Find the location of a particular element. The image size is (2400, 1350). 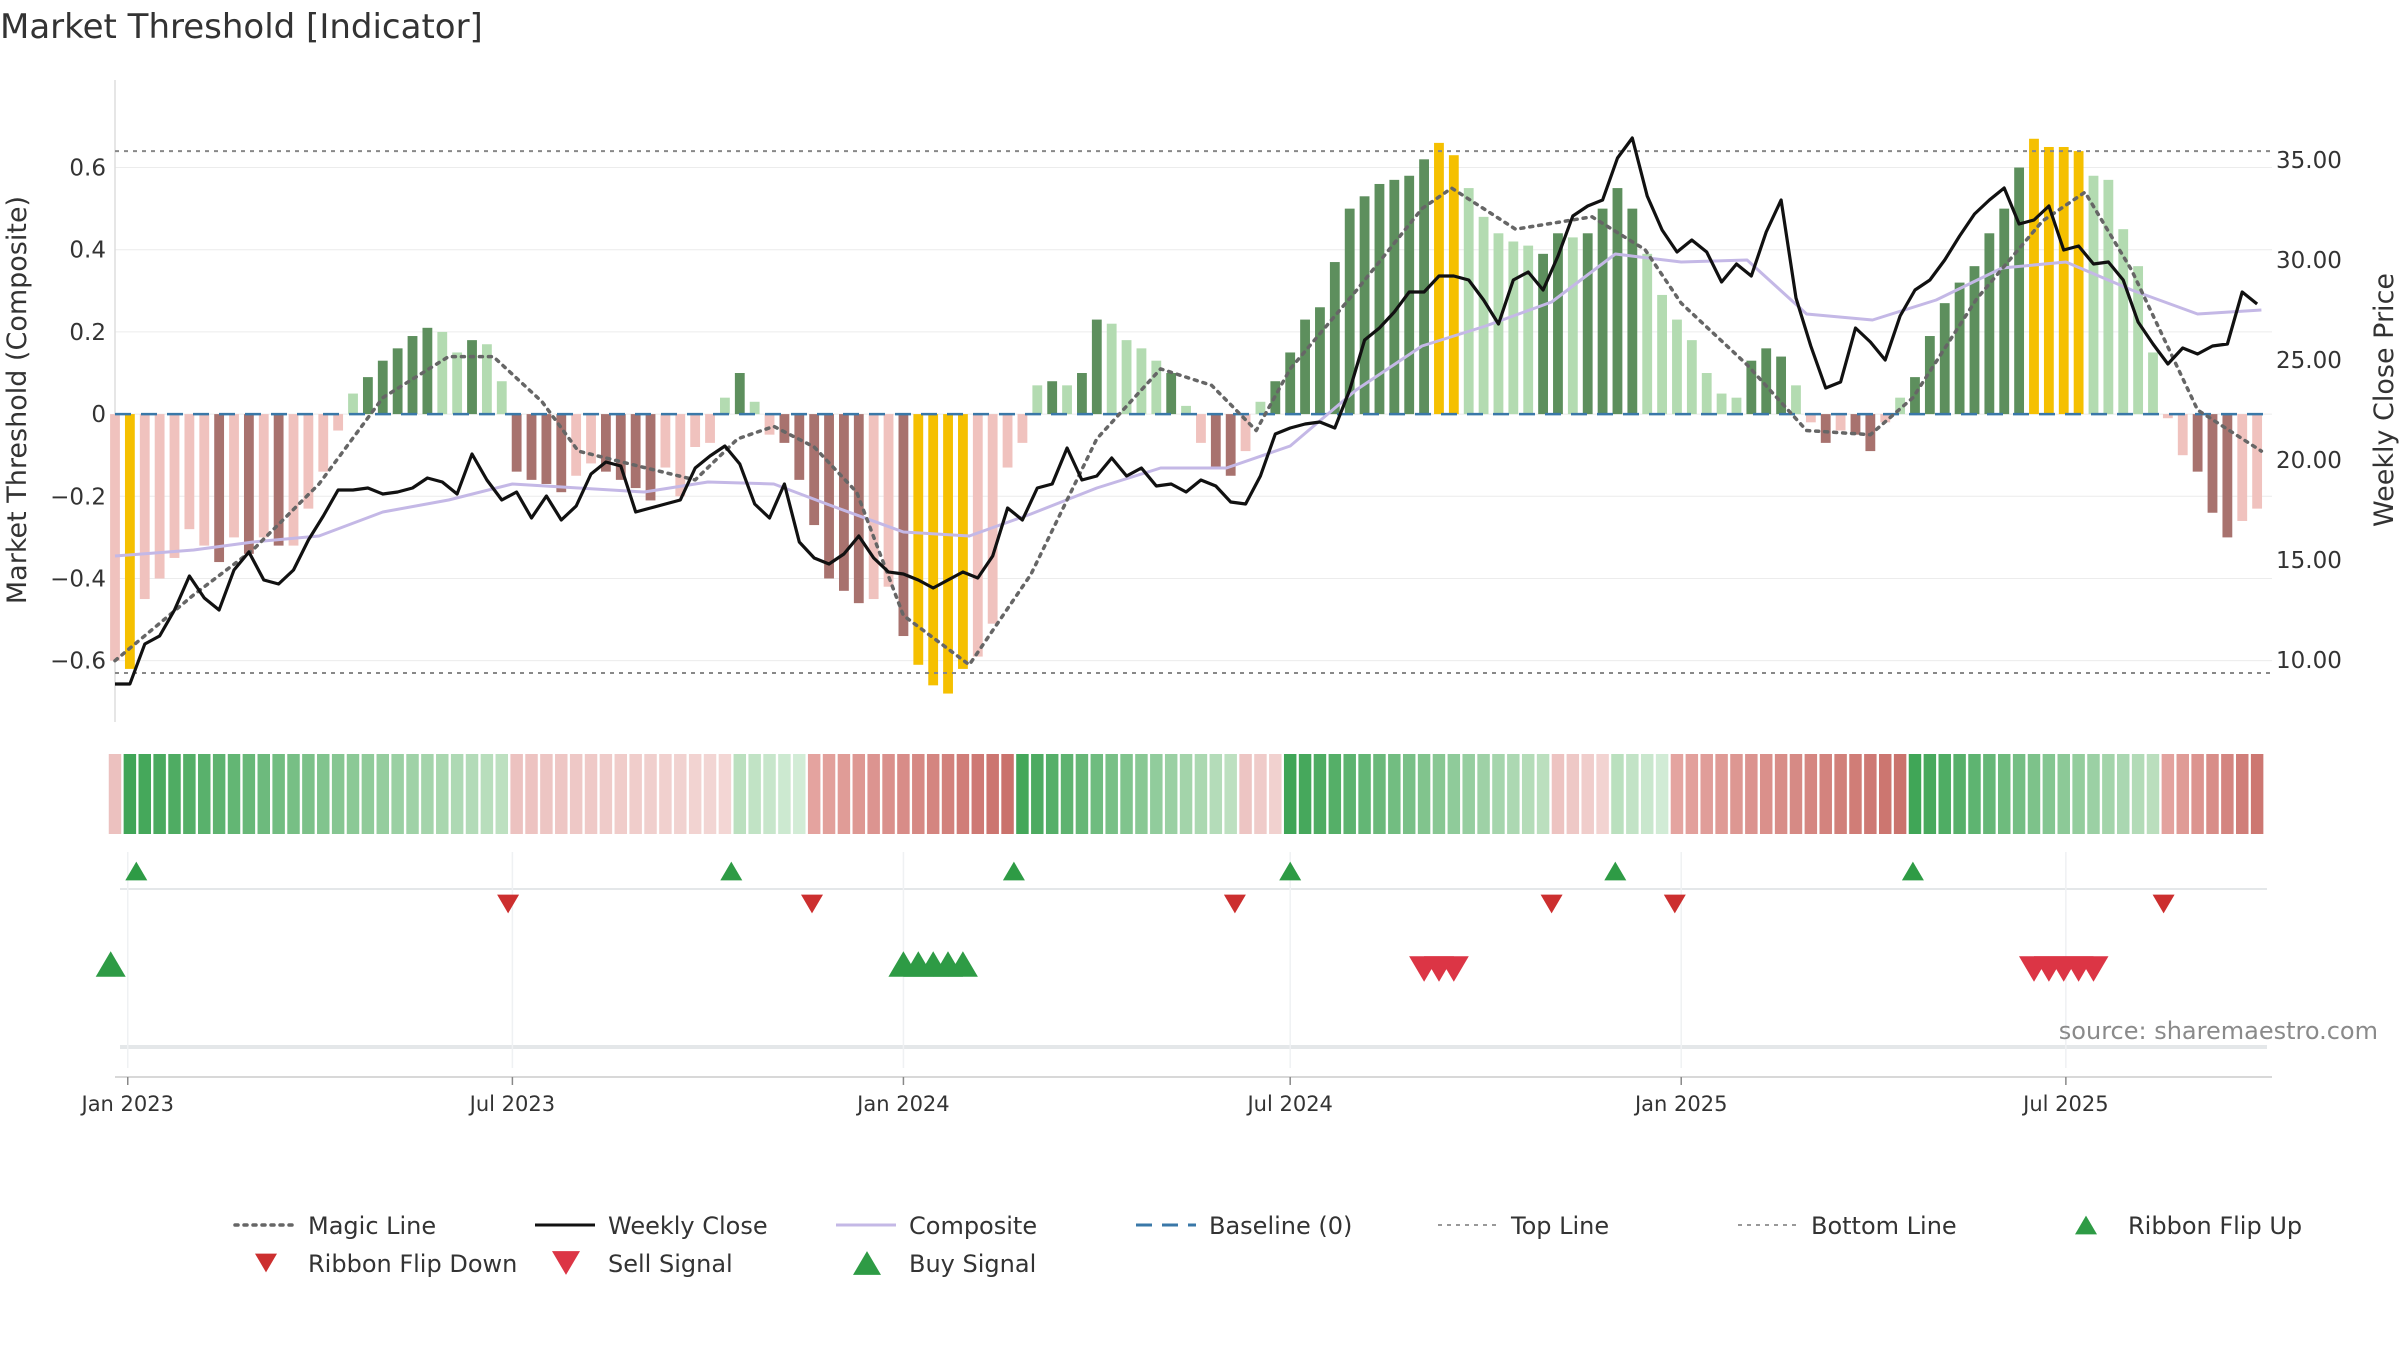

y-axis-right-label: Weekly Close Price is located at coordinates (2384, 400).